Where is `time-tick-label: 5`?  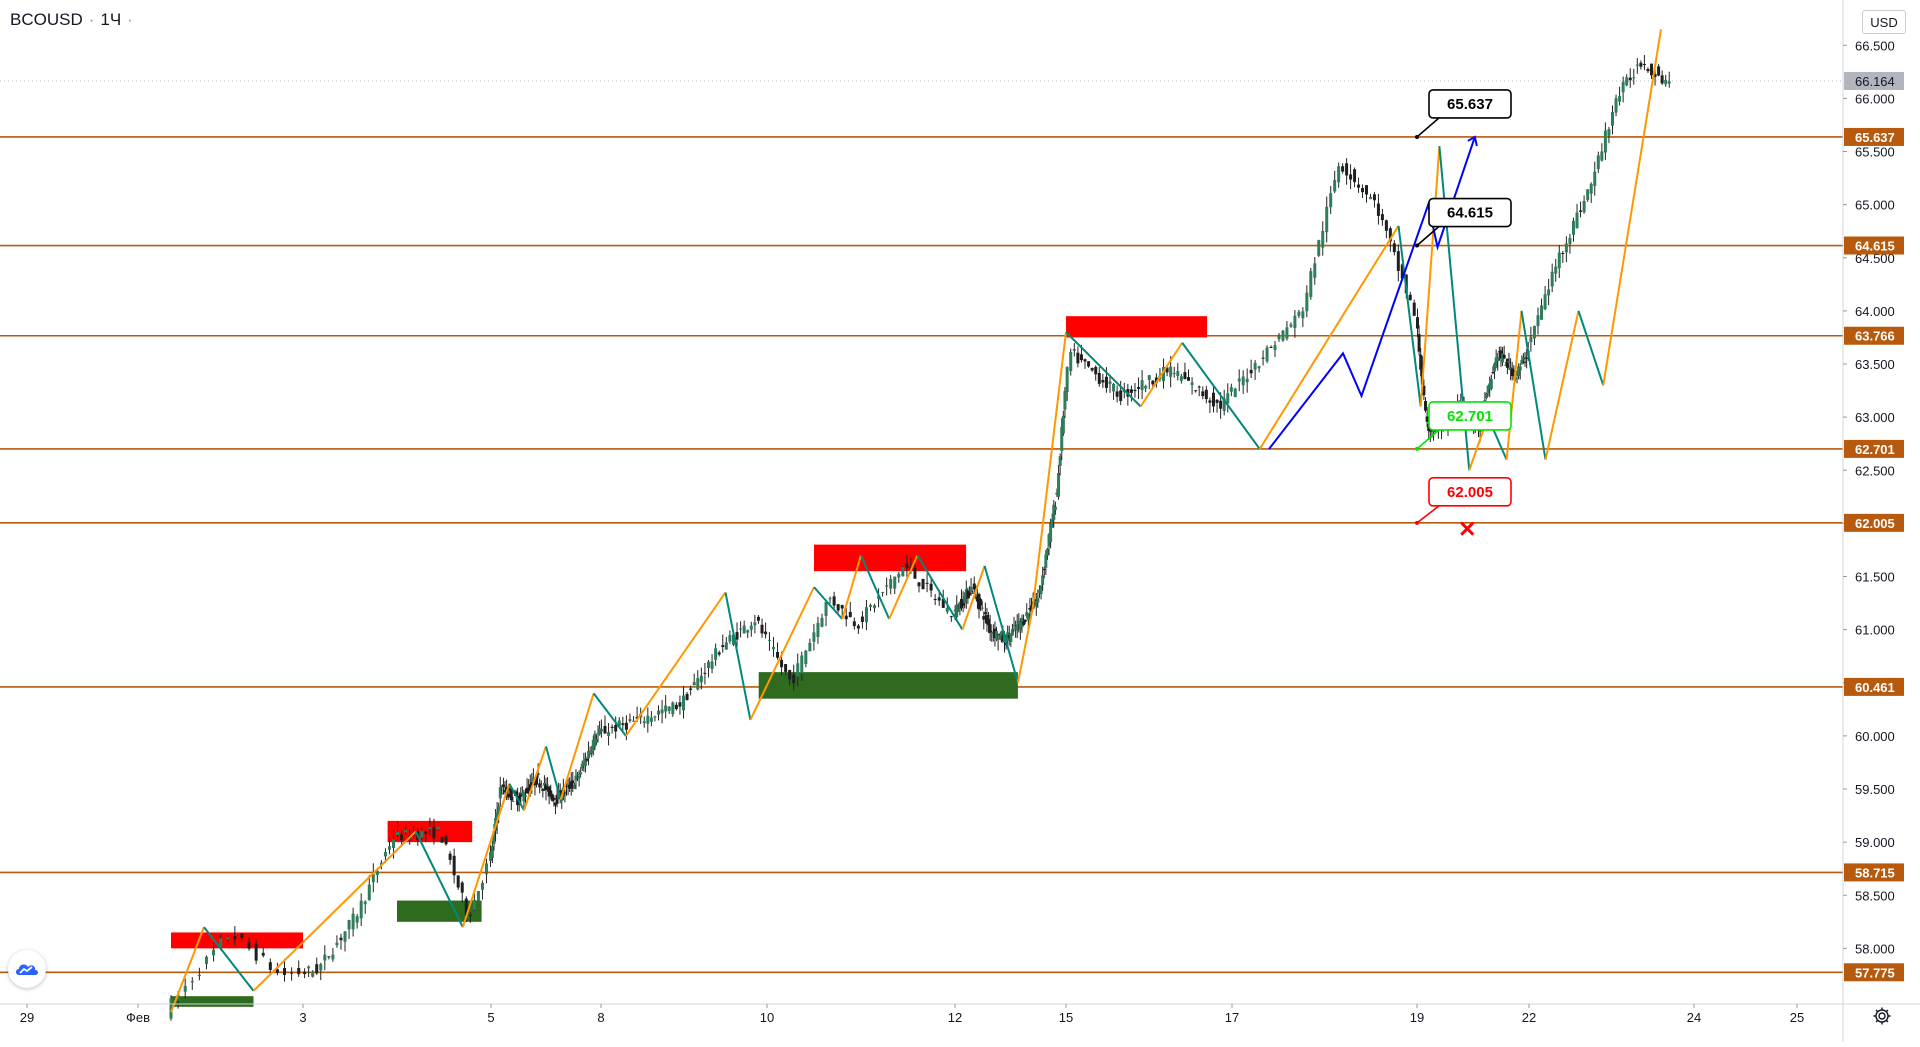 time-tick-label: 5 is located at coordinates (490, 1017).